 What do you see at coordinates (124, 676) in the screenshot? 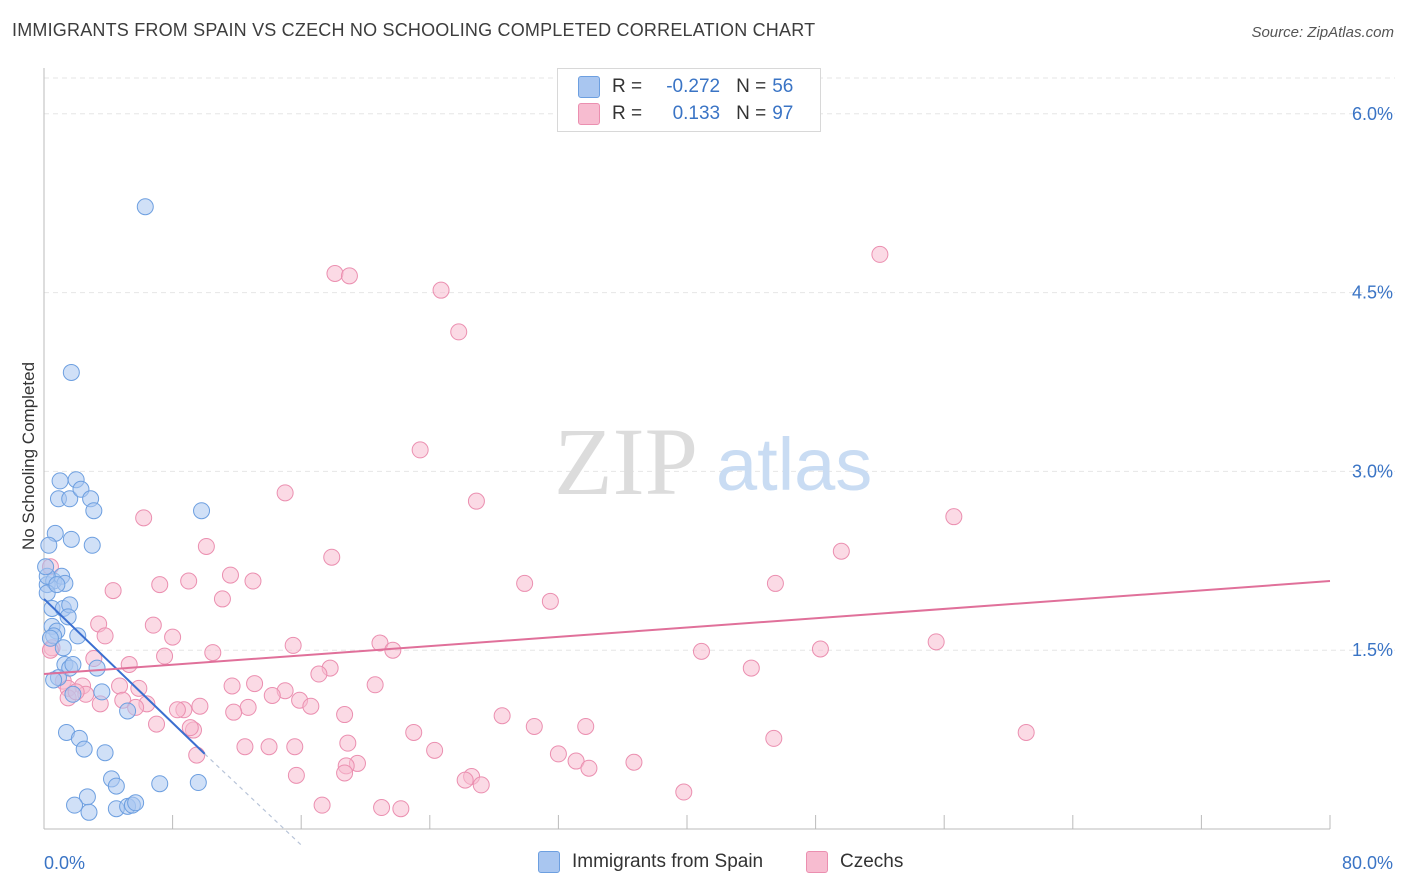
I see `spain-trend-line` at bounding box center [124, 676].